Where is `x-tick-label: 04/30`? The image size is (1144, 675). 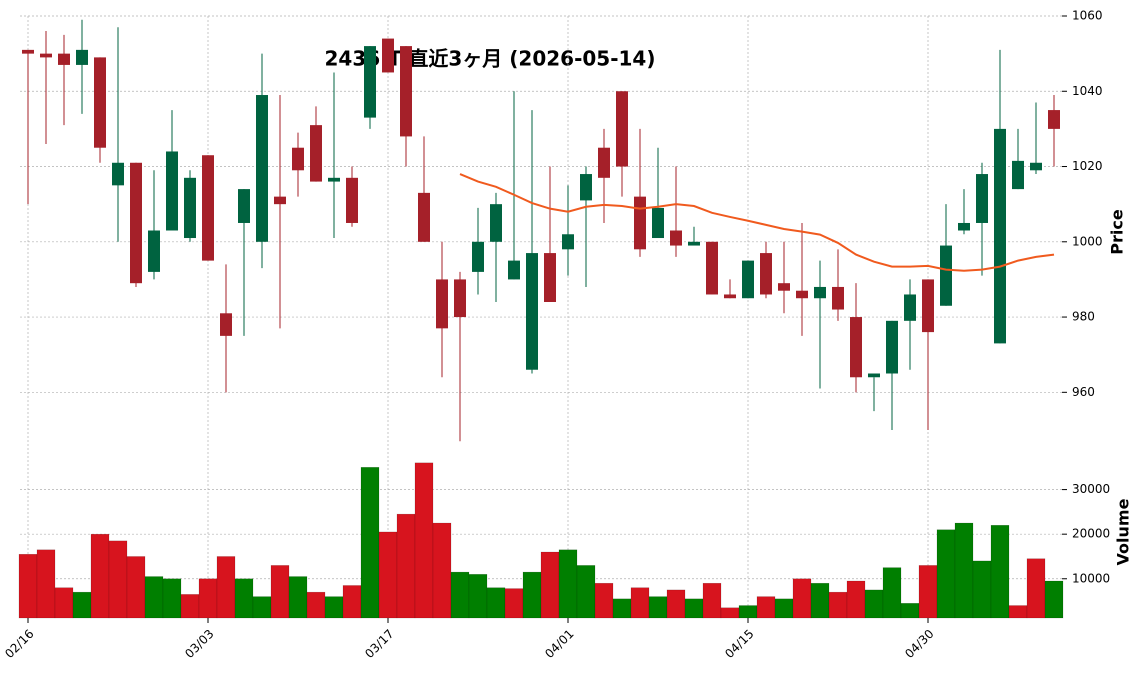
x-tick-label: 04/30 is located at coordinates (919, 644).